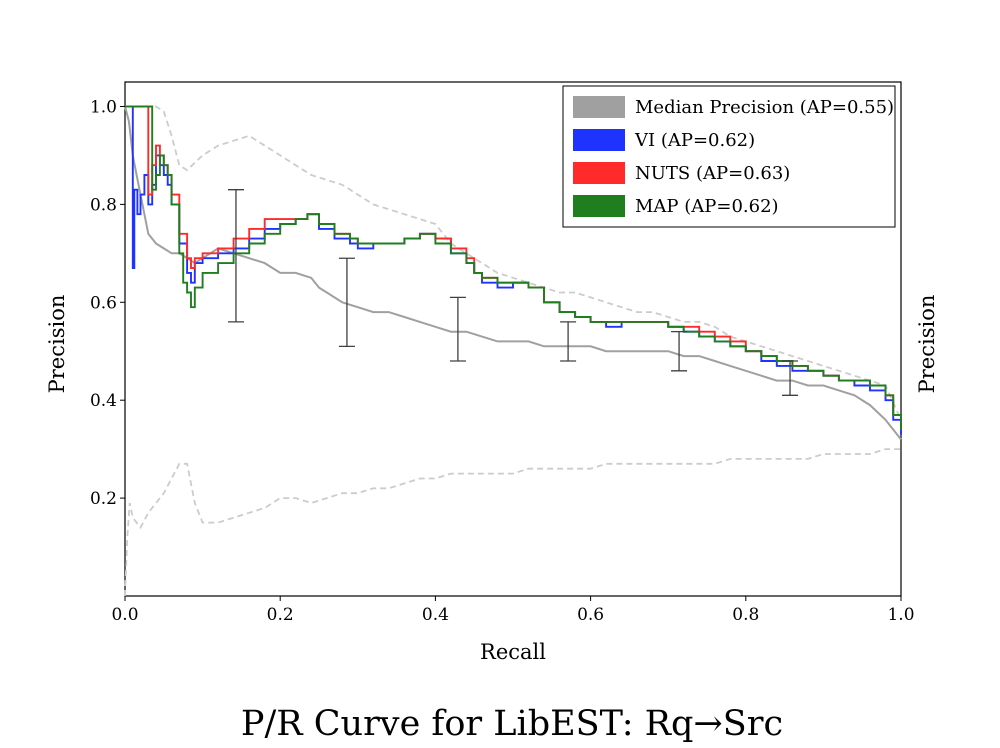 Image resolution: width=1000 pixels, height=748 pixels. I want to click on legend-entry: MAP (AP=0.62), so click(676, 206).